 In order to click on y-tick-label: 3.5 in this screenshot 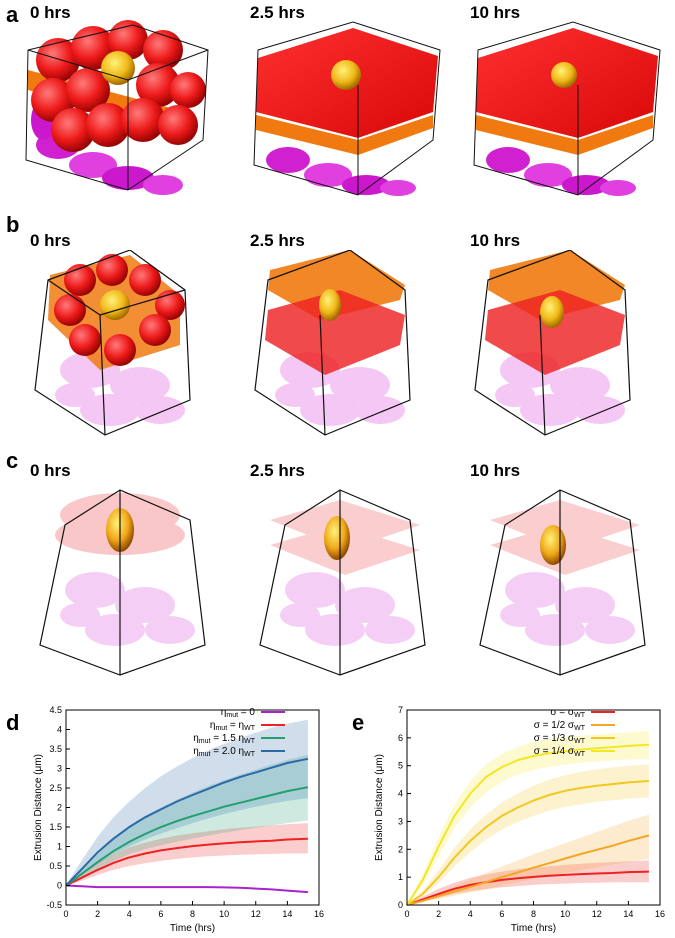, I will do `click(55, 749)`.